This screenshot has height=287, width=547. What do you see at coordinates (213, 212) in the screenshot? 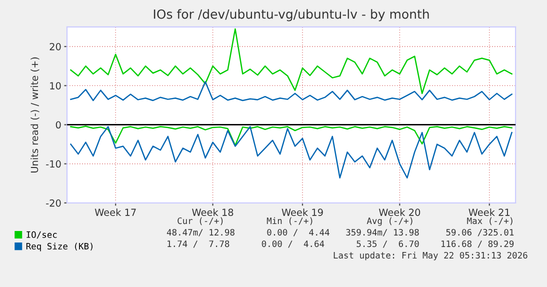
I see `x-tick-label: Week 18` at bounding box center [213, 212].